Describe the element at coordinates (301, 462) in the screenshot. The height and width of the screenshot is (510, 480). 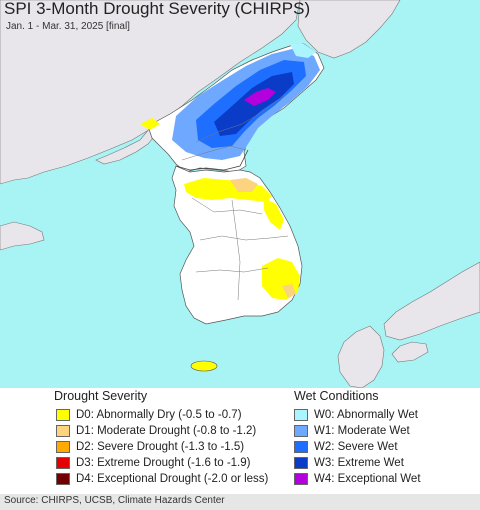
I see `swatch-w3` at that location.